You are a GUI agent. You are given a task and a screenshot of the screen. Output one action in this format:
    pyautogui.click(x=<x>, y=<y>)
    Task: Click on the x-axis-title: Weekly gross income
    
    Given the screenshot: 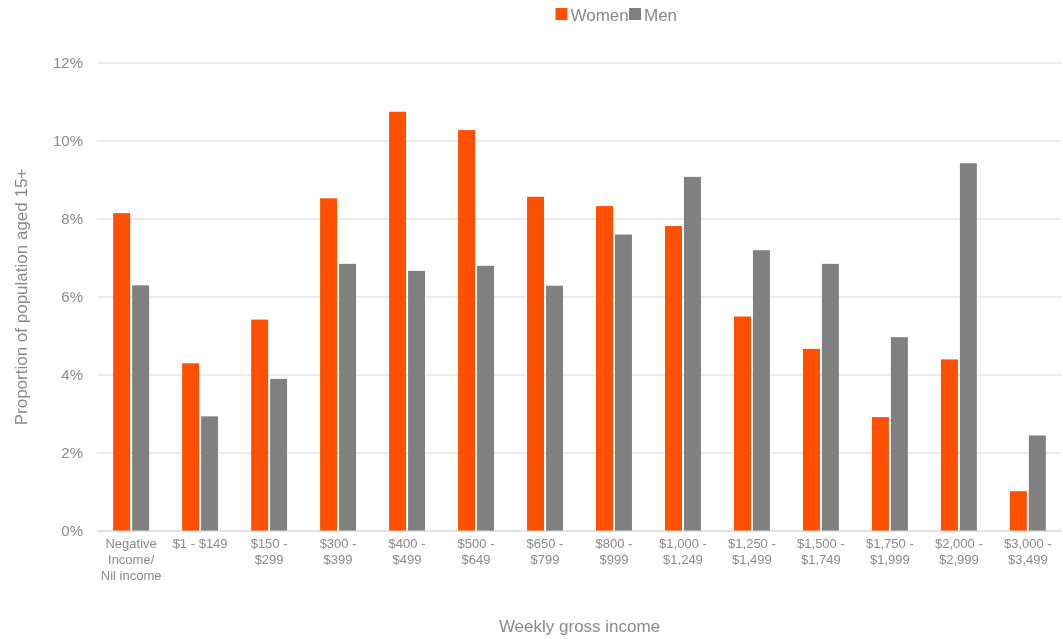 What is the action you would take?
    pyautogui.click(x=579, y=626)
    